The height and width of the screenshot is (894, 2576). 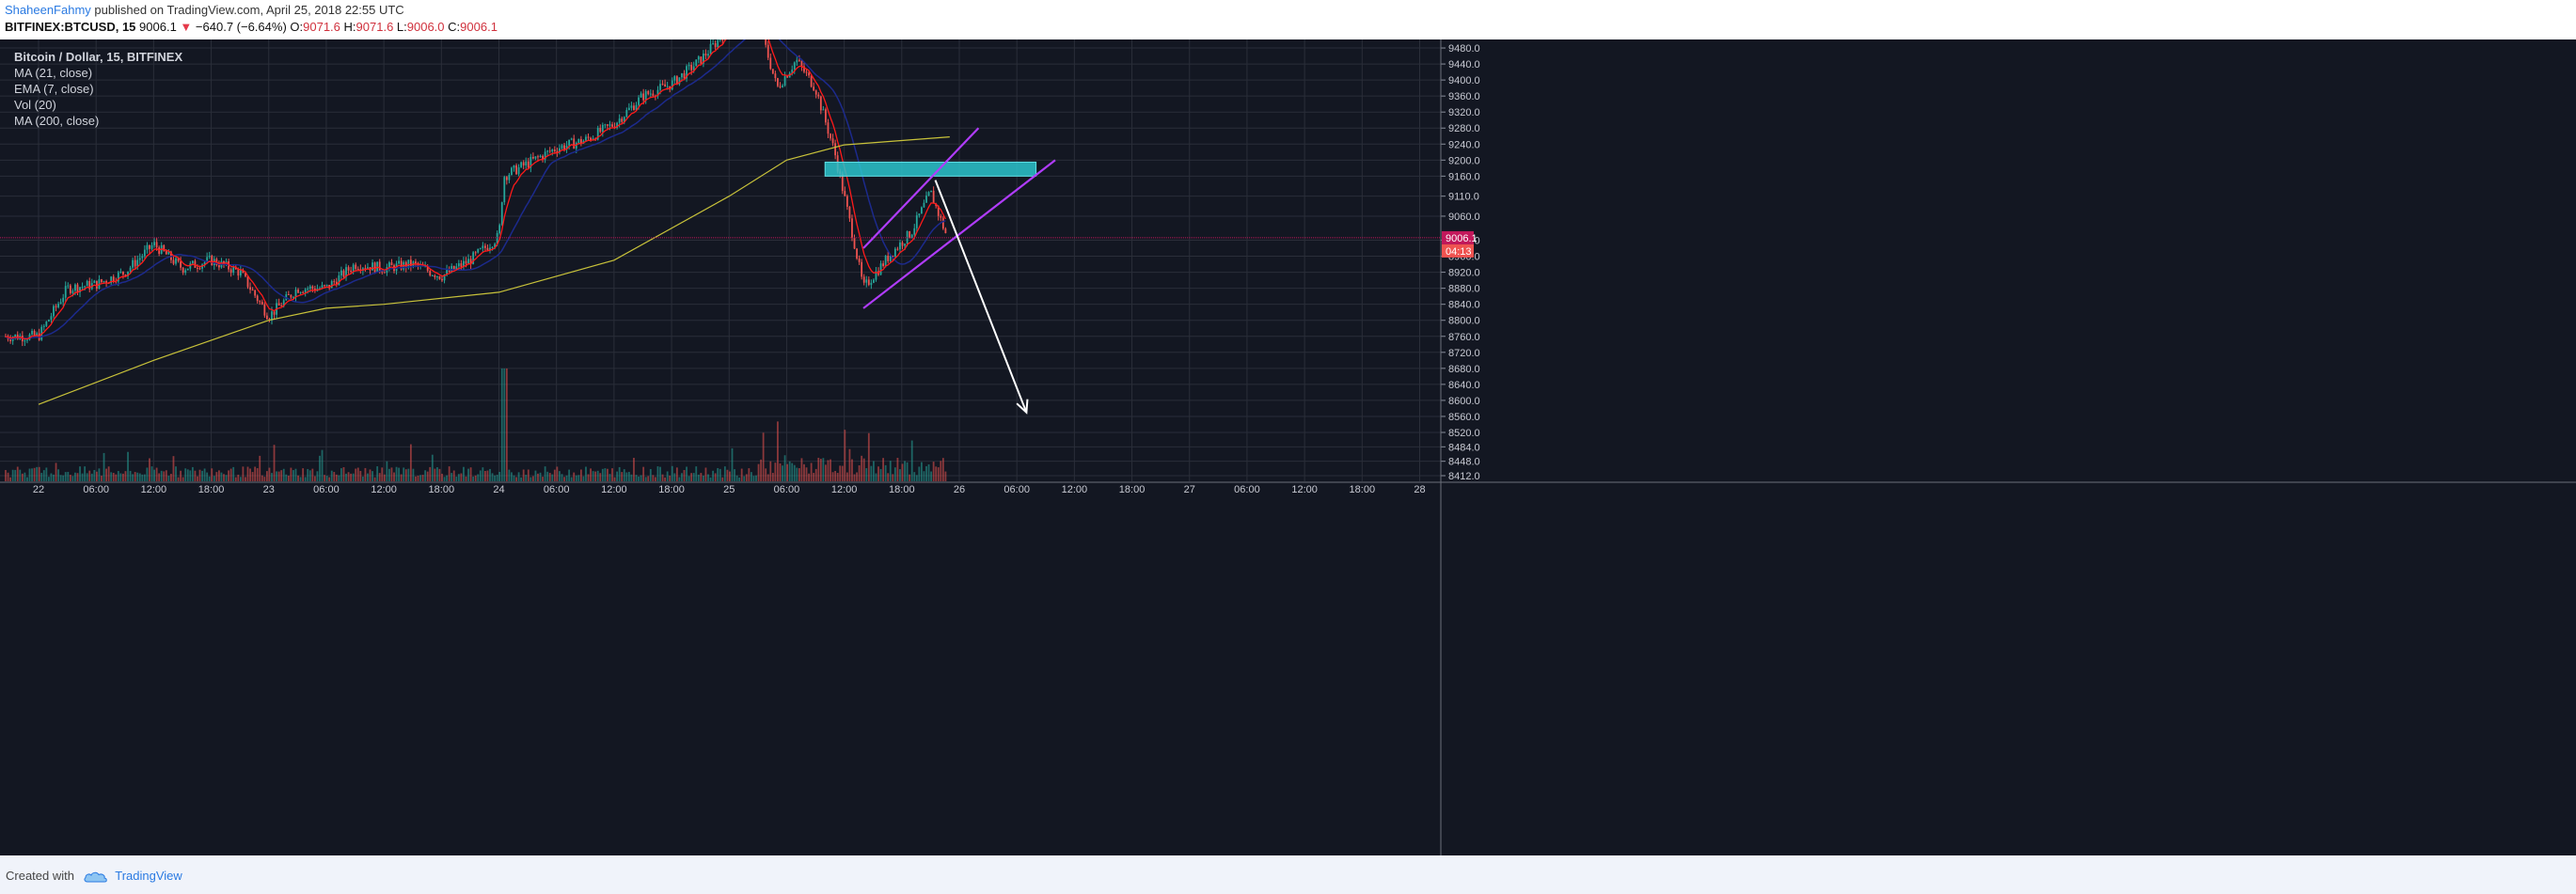 I want to click on legend-volume: Vol (20), so click(x=35, y=105).